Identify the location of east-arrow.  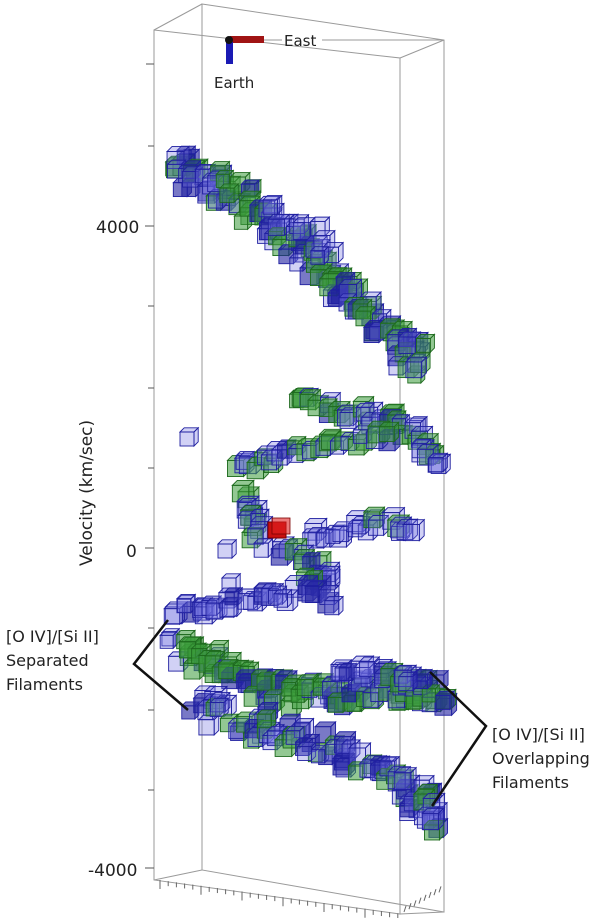
(247, 39).